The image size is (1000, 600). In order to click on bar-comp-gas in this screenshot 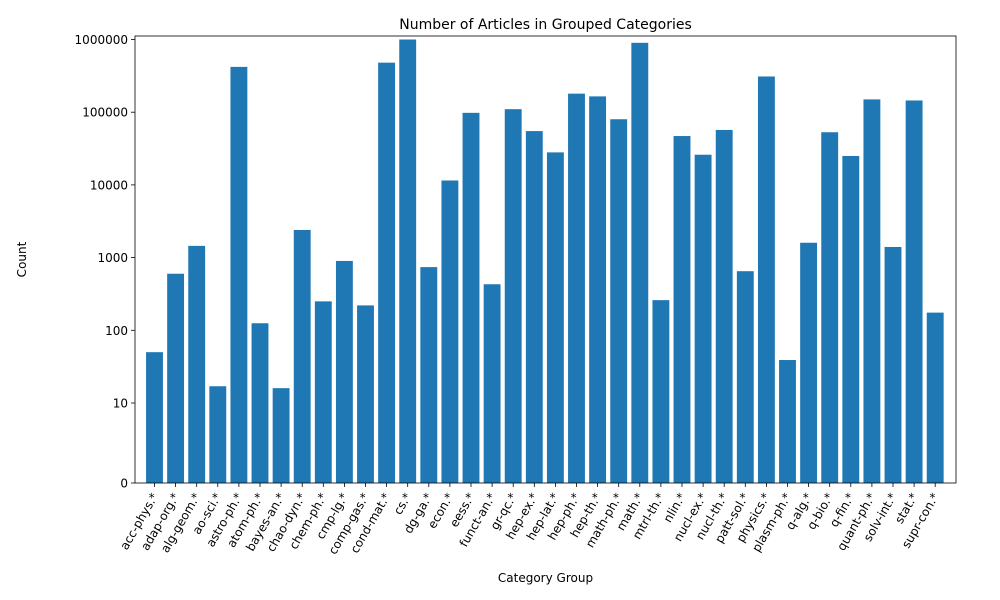, I will do `click(365, 394)`.